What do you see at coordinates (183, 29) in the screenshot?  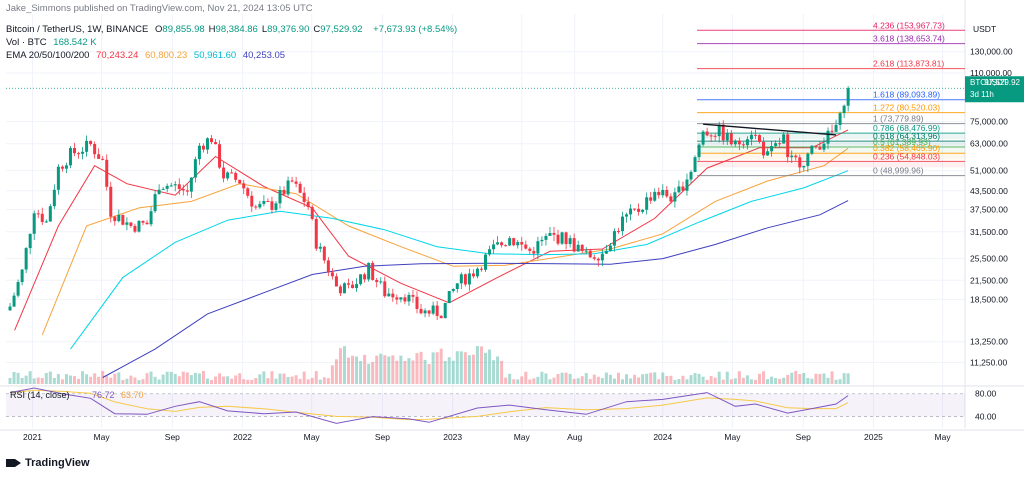 I see `ohlc-value-o: 89,855.98` at bounding box center [183, 29].